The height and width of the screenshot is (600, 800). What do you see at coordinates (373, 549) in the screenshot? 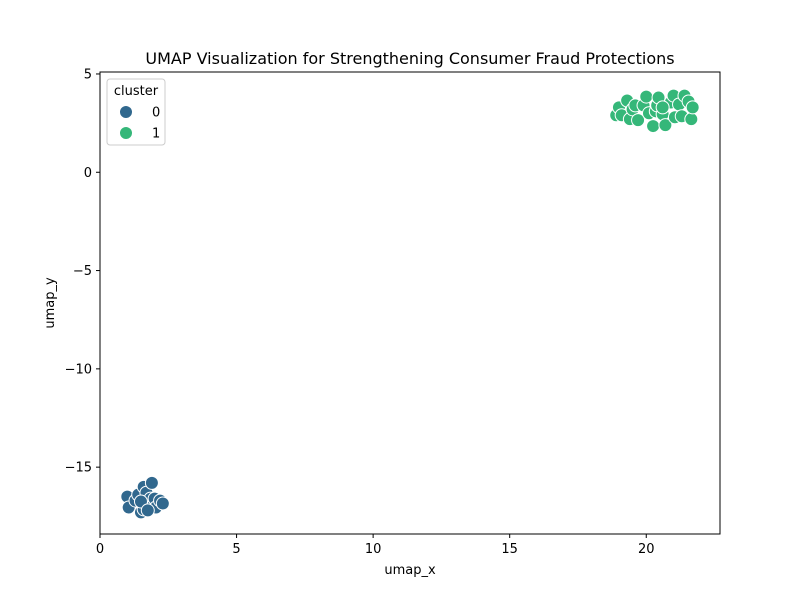
I see `x-tick-label: 10` at bounding box center [373, 549].